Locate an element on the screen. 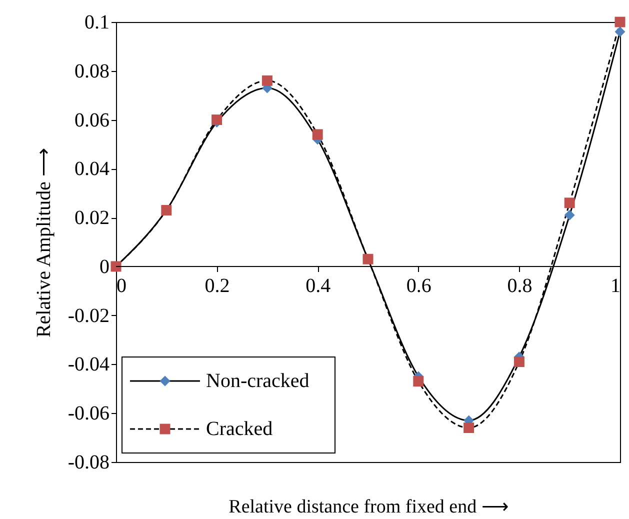 This screenshot has width=629, height=519. x-tick-label: 0.8 is located at coordinates (519, 285).